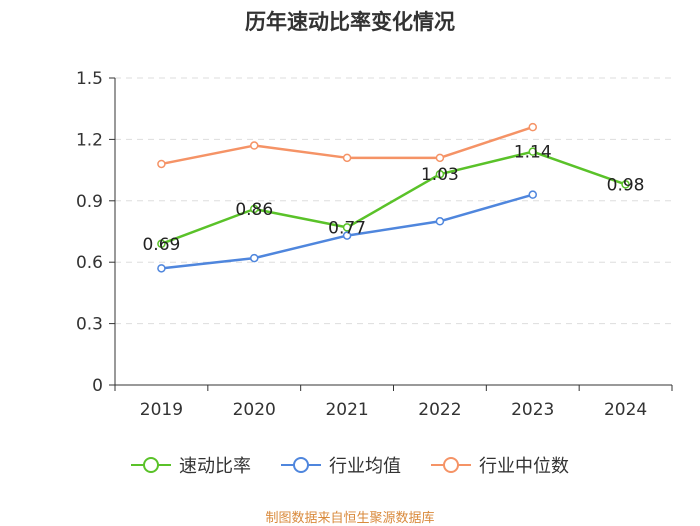  I want to click on x-tick-label: 2021, so click(346, 410).